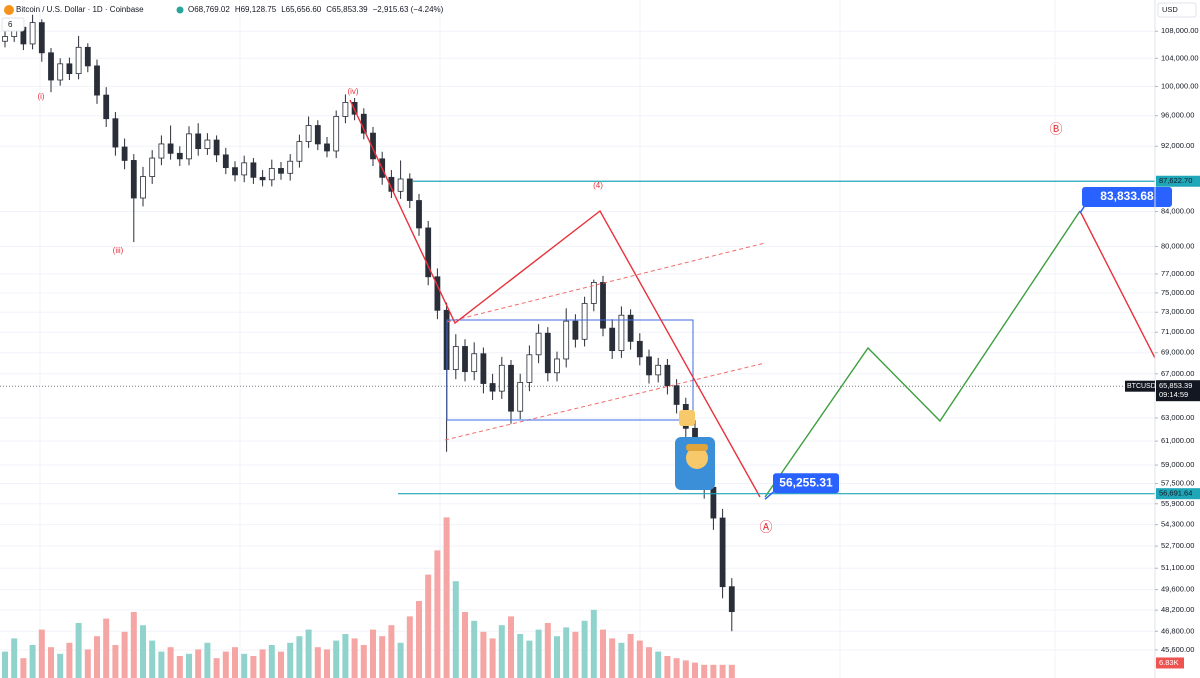  Describe the element at coordinates (1141, 386) in the screenshot. I see `symbol-label: BTCUSD` at that location.